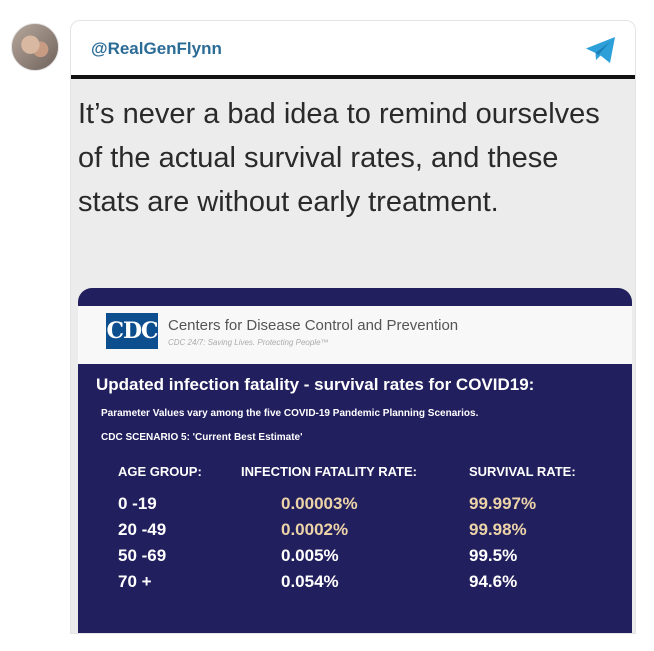 This screenshot has height=651, width=654. Describe the element at coordinates (202, 437) in the screenshot. I see `scenario-label: CDC SCENARIO 5: 'Current Best Estimate'` at that location.